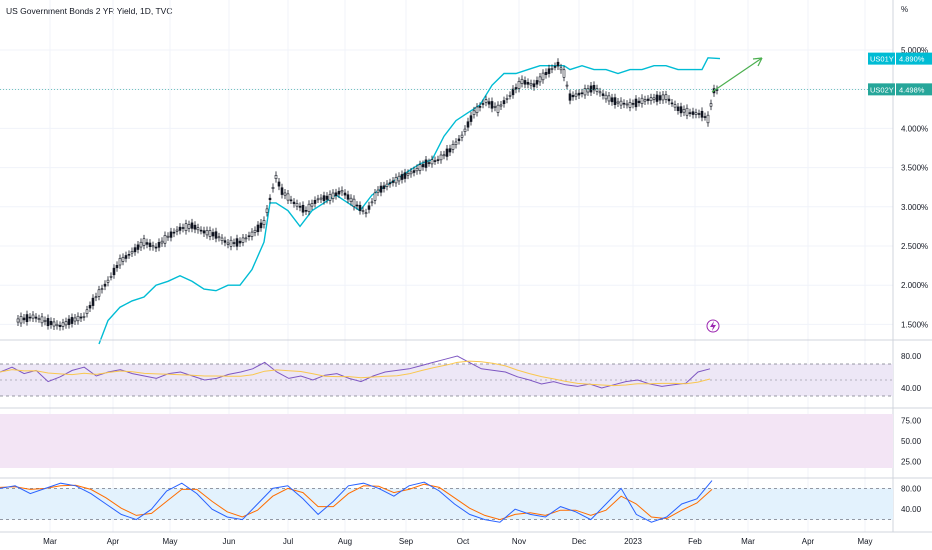  I want to click on time-tick-label: Oct, so click(463, 541).